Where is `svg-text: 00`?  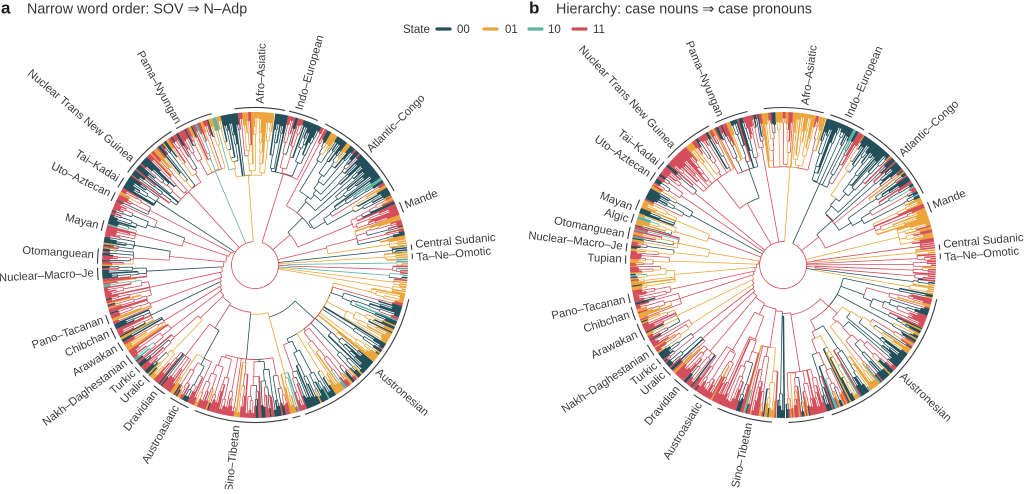
svg-text: 00 is located at coordinates (463, 30).